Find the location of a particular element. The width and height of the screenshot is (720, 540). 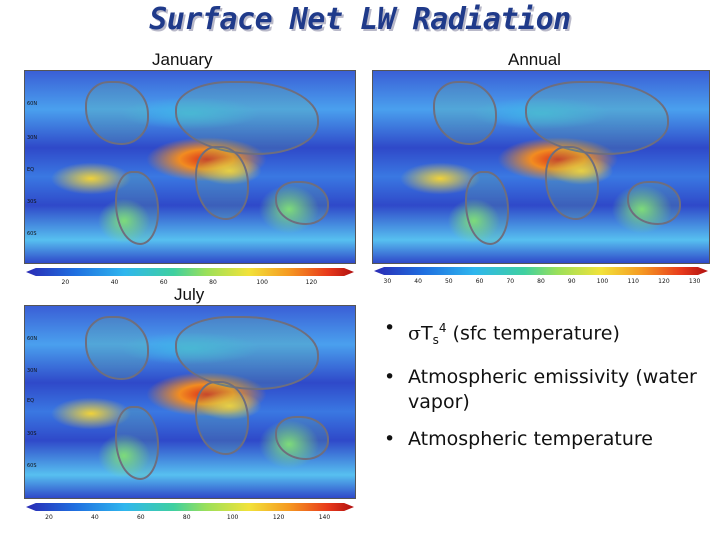

sigma-symbol: σ is located at coordinates (414, 333).